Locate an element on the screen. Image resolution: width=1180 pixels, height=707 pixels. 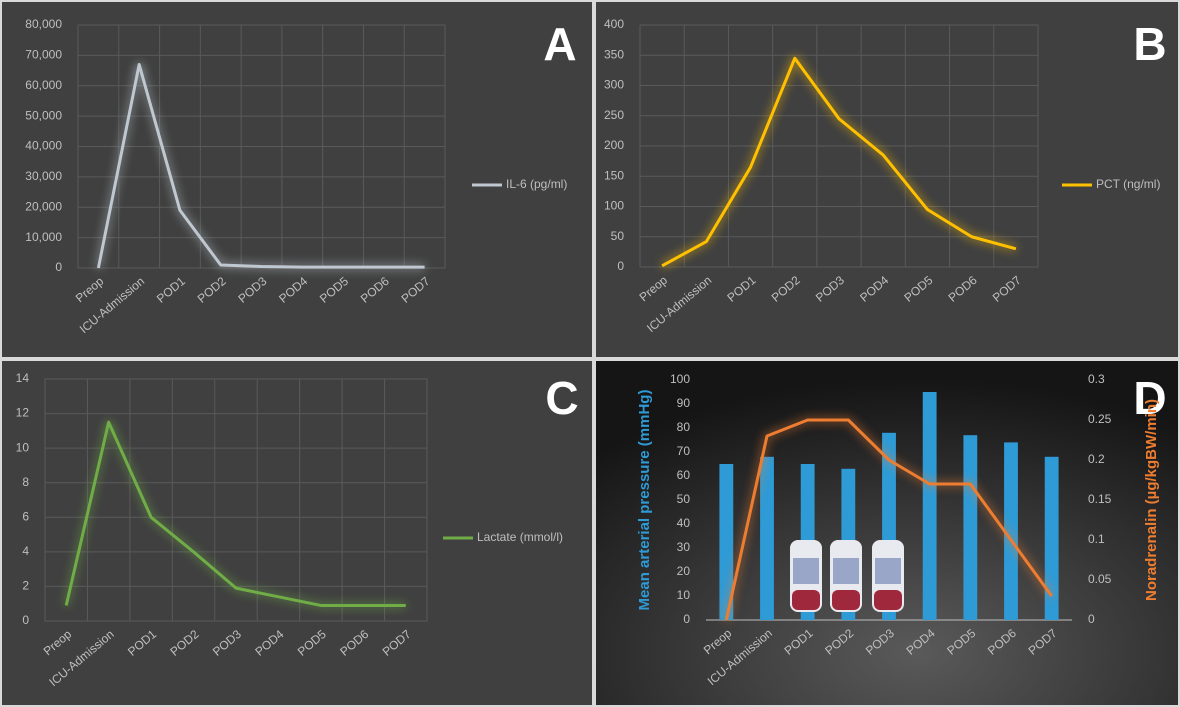
y-tick-label: 250 is located at coordinates (614, 115).